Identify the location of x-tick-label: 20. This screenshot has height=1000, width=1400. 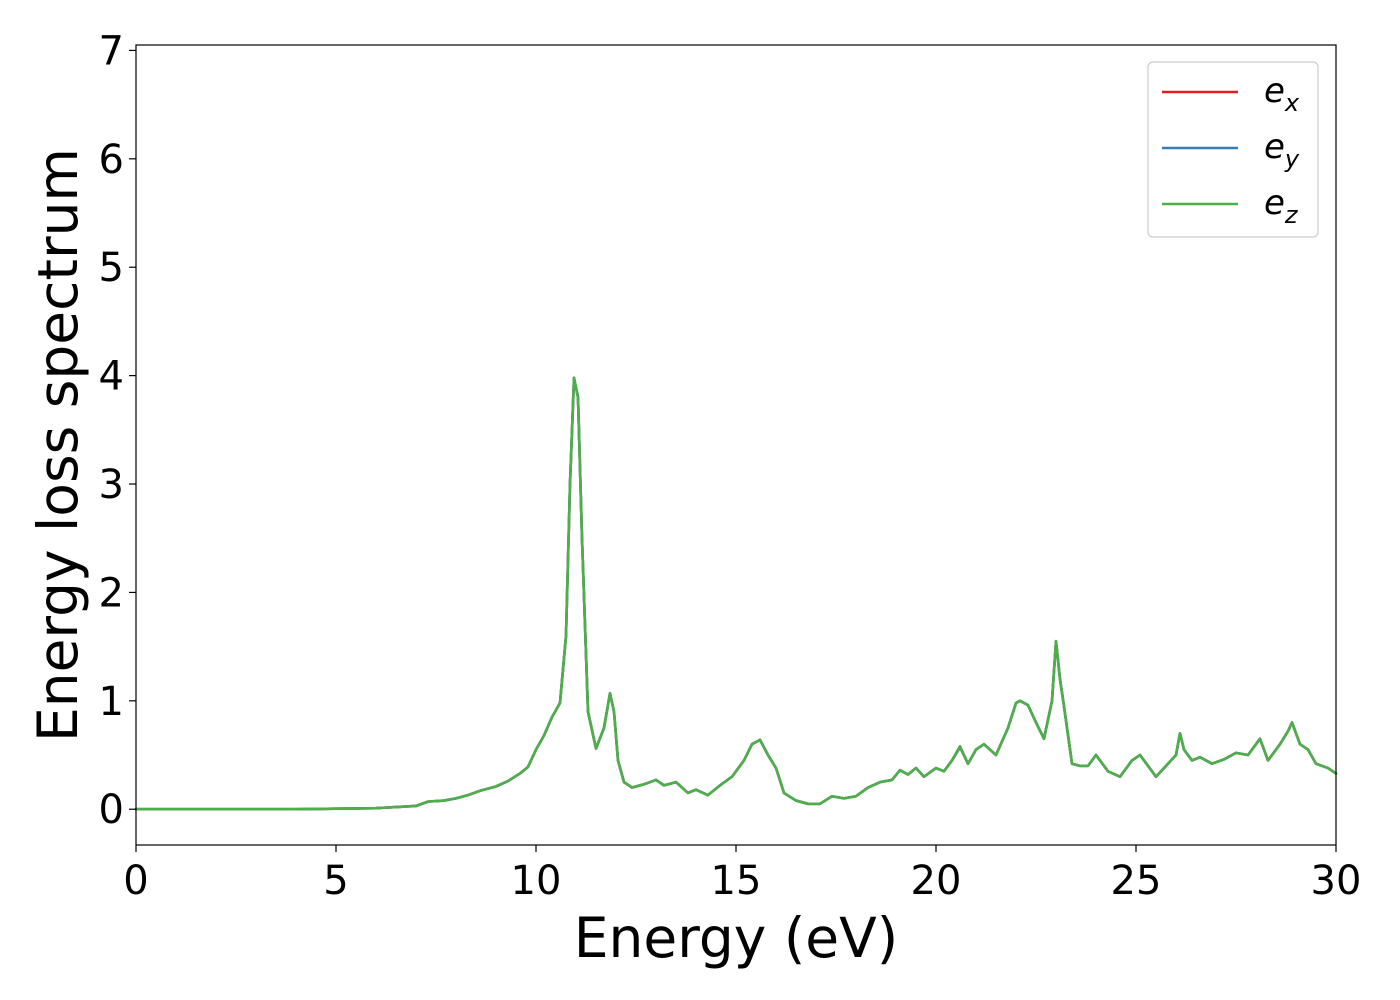
(936, 881).